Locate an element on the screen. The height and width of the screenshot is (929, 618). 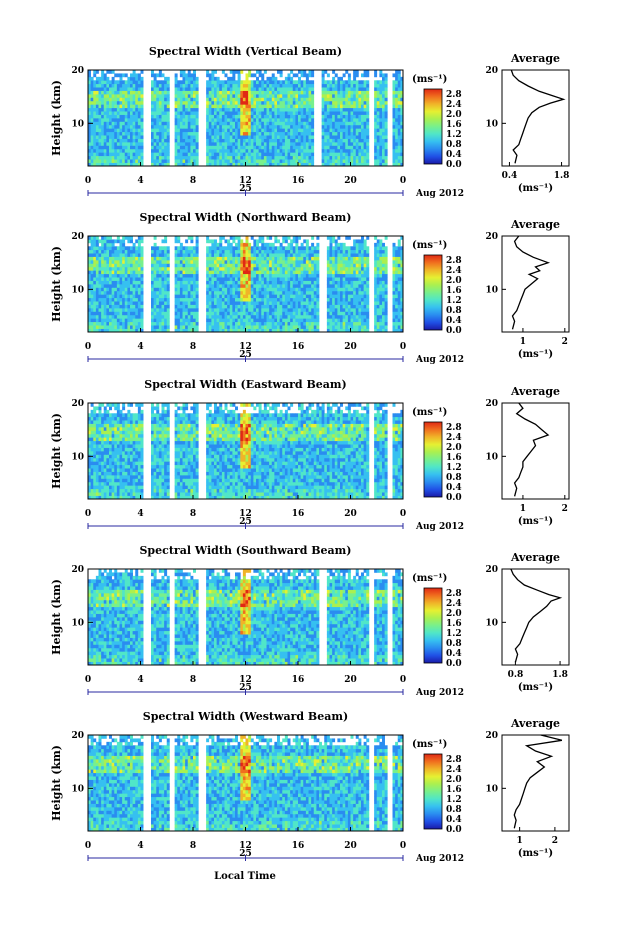
panel-title: Spectral Width (Vertical Beam) is located at coordinates (245, 51).